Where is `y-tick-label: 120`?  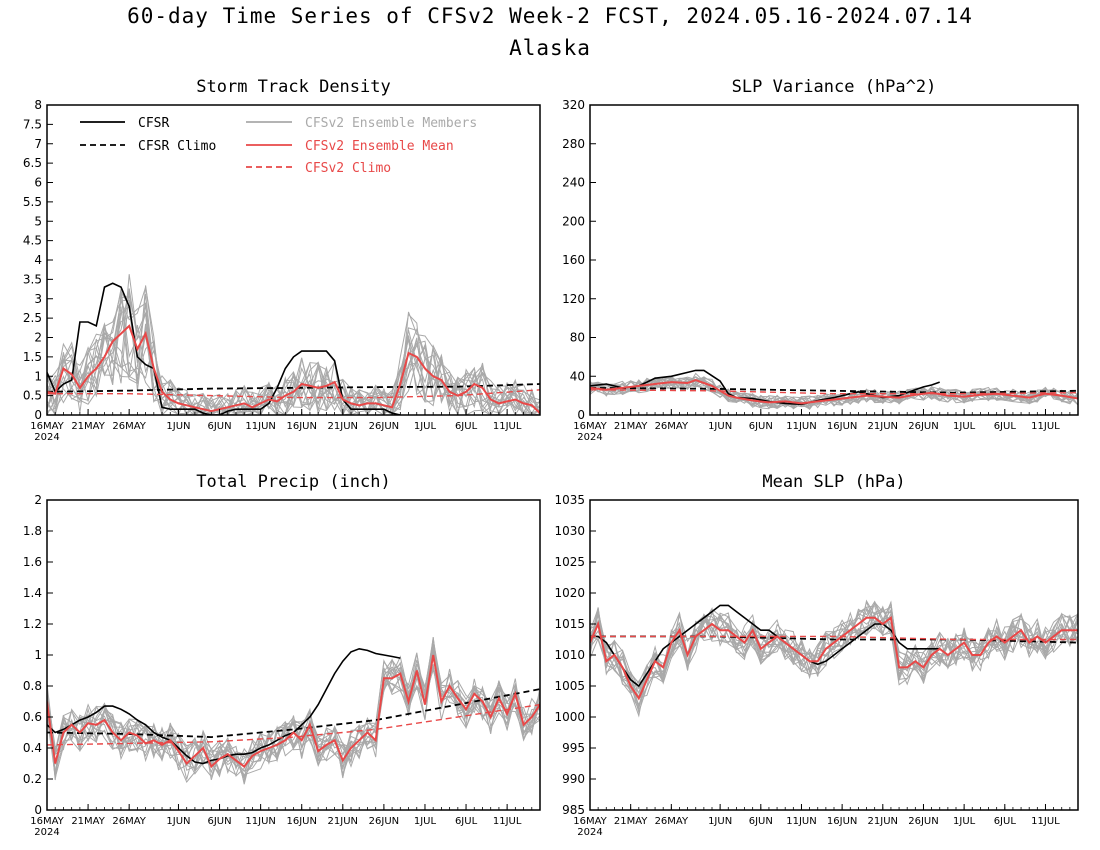 y-tick-label: 120 is located at coordinates (573, 299).